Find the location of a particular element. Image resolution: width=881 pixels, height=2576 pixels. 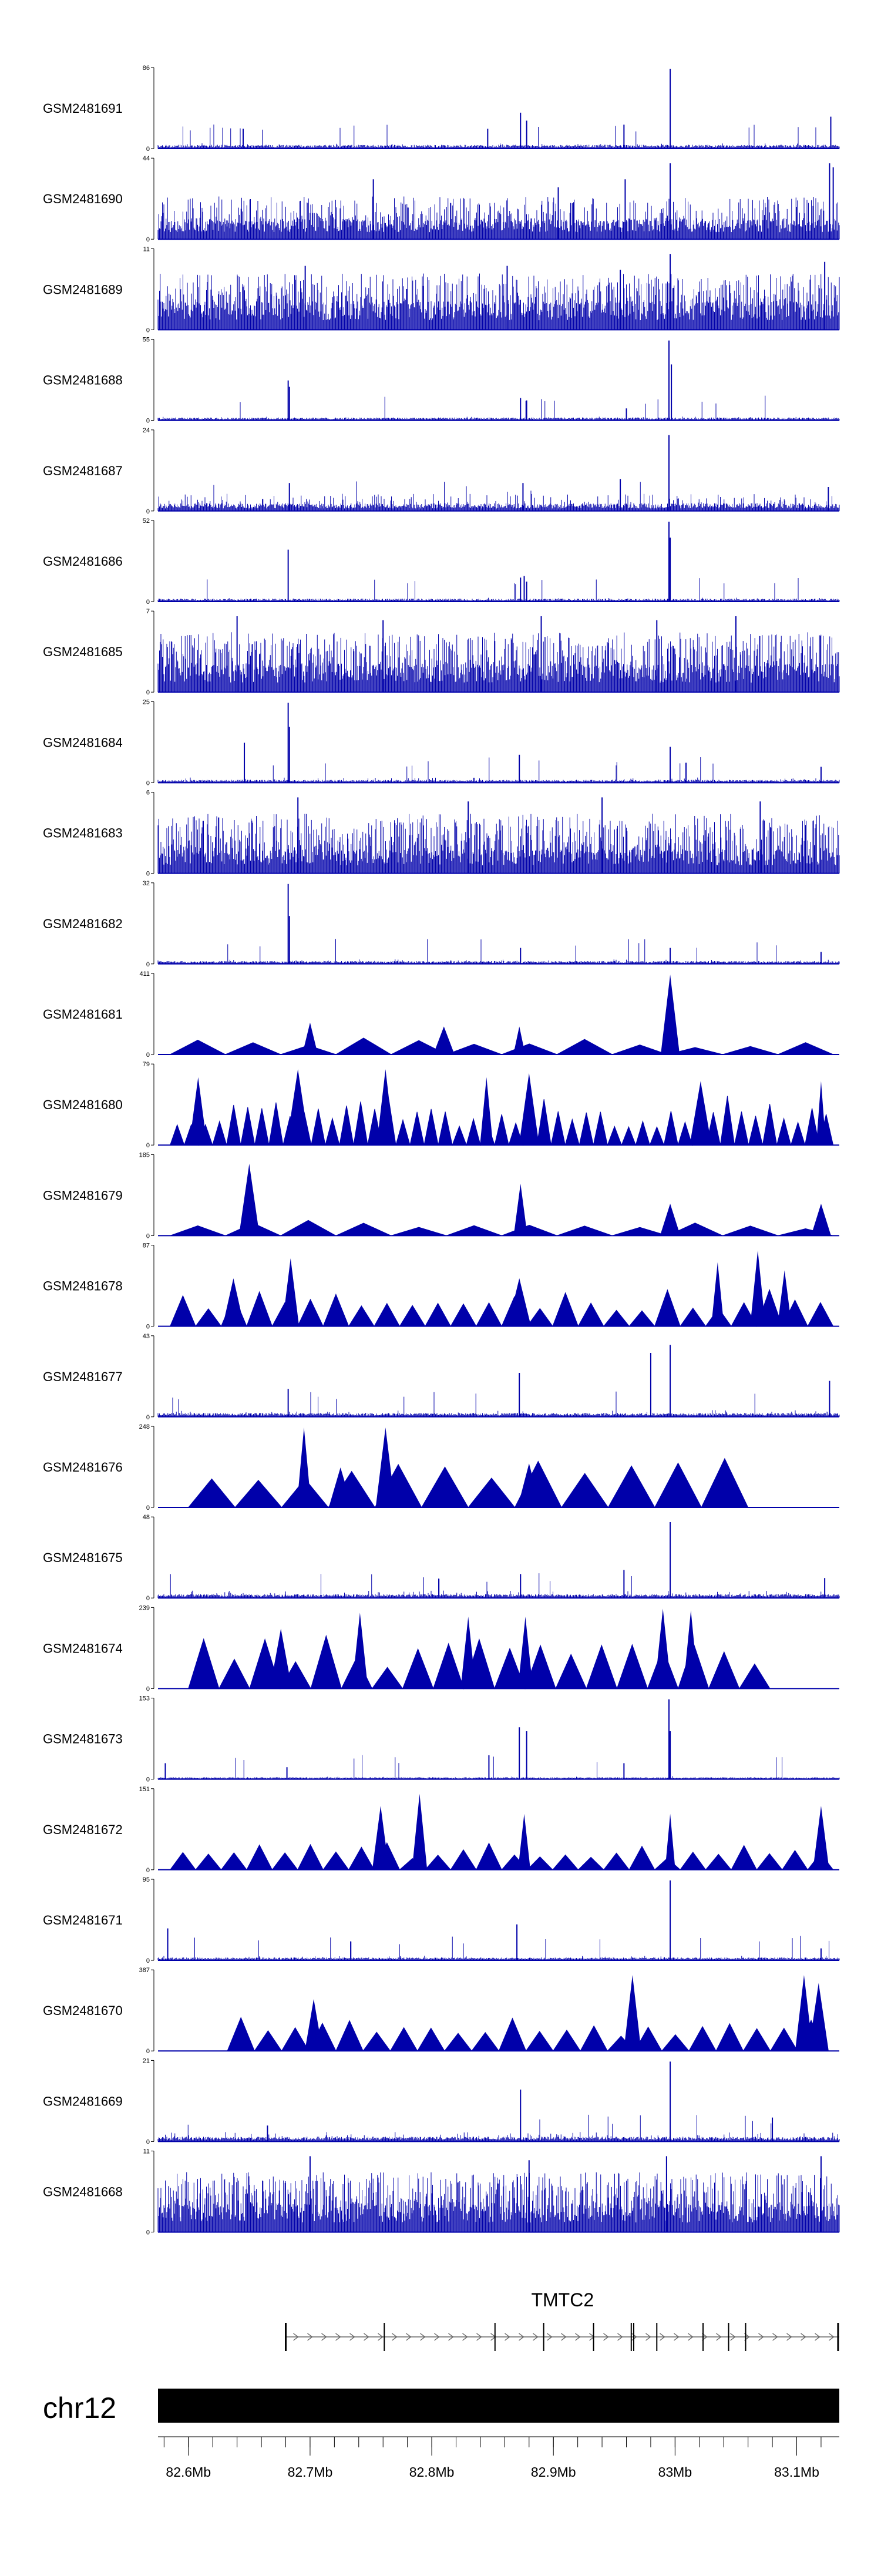

y-max-label: 411 is located at coordinates (145, 974).